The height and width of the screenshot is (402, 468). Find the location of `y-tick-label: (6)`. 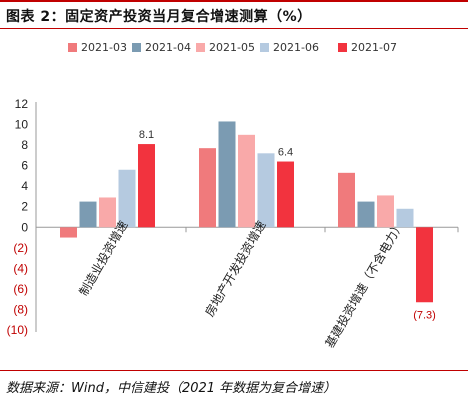

y-tick-label: (6) is located at coordinates (20, 289).